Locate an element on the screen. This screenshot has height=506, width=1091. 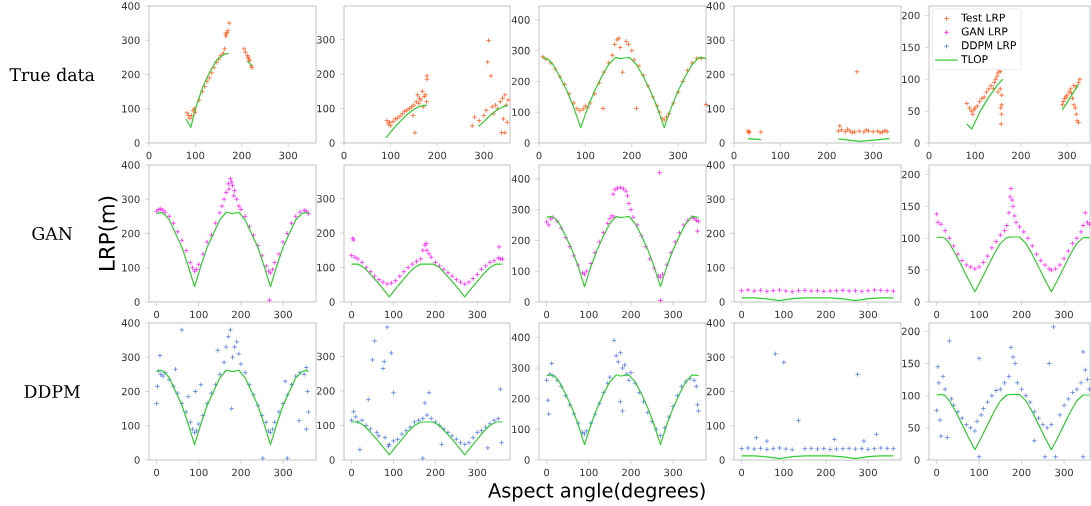
x-tick-label: 0 is located at coordinates (157, 472).